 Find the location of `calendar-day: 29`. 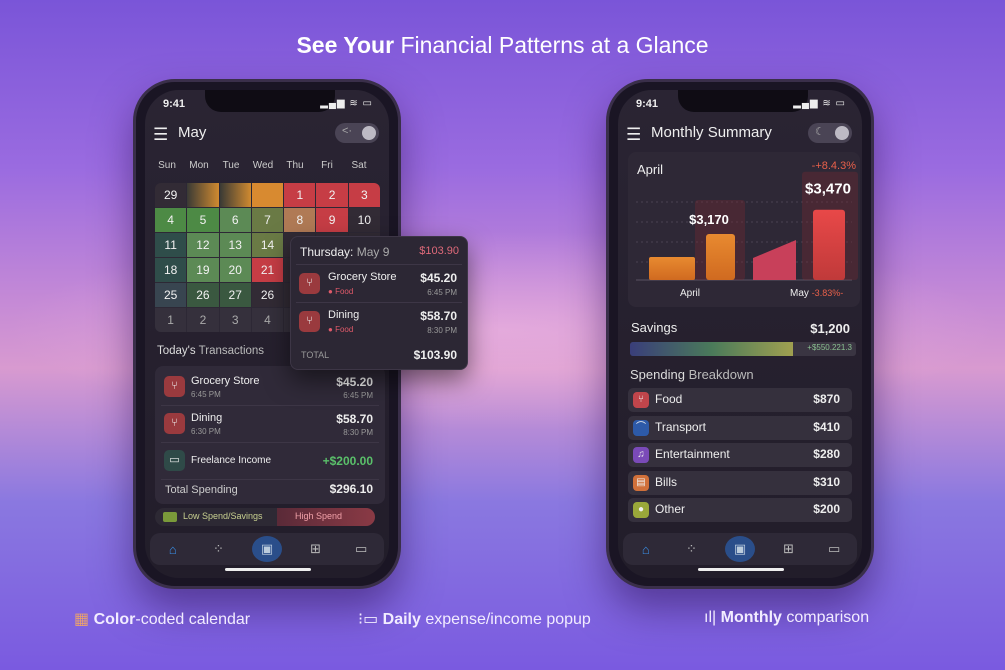

calendar-day: 29 is located at coordinates (171, 195).